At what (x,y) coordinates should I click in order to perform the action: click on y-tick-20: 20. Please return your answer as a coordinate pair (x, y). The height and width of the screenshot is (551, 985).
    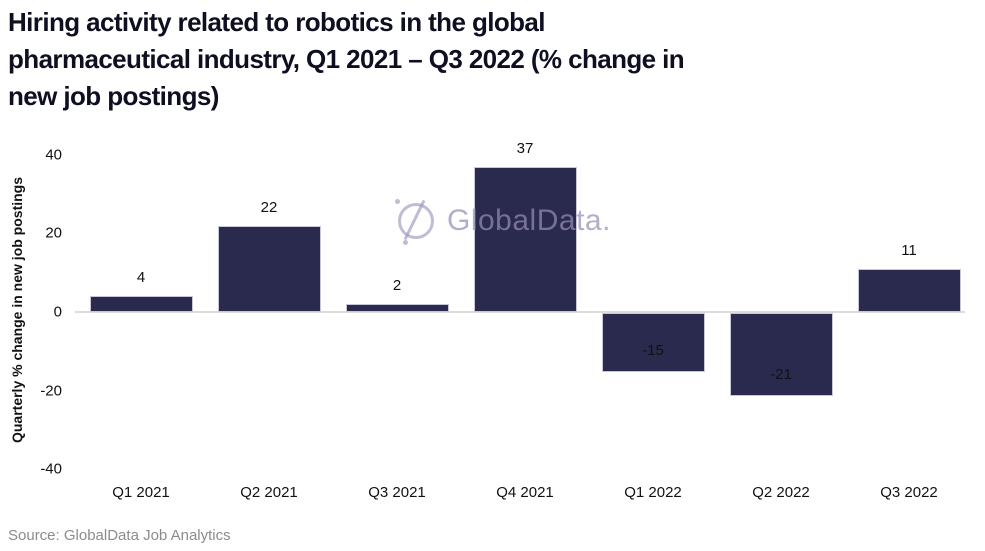
    Looking at the image, I should click on (53, 233).